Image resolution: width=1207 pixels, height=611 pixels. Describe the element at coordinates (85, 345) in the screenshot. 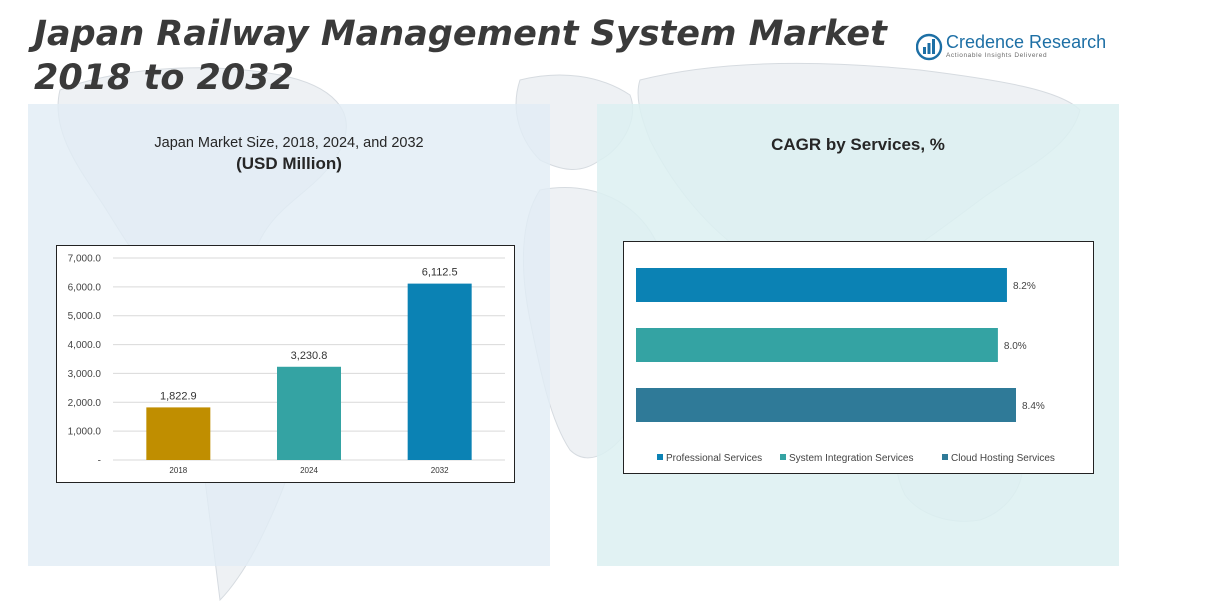

I see `y-tick-label: 4,000.0` at that location.